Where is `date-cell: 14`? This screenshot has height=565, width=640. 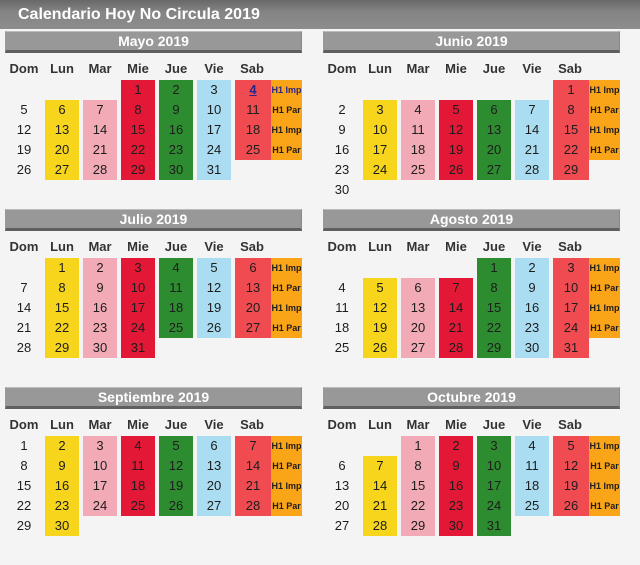 date-cell: 14 is located at coordinates (100, 130).